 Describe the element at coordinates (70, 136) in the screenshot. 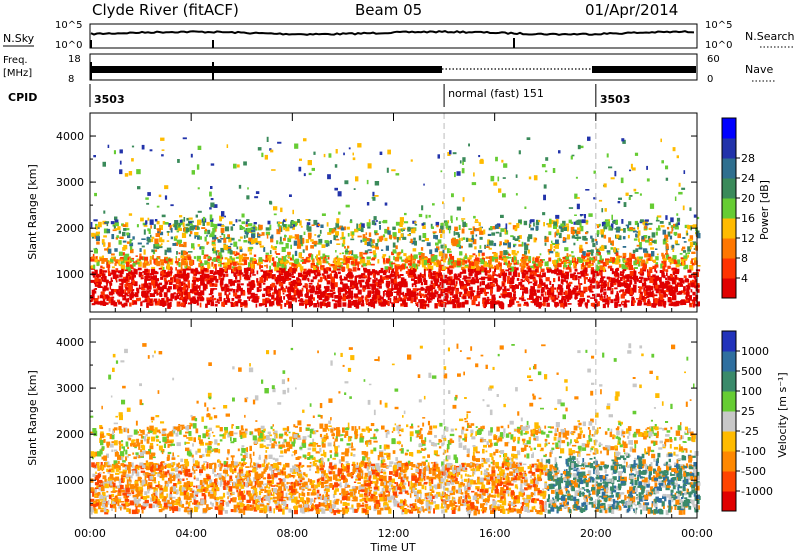

I see `ytick-label: 4000` at that location.